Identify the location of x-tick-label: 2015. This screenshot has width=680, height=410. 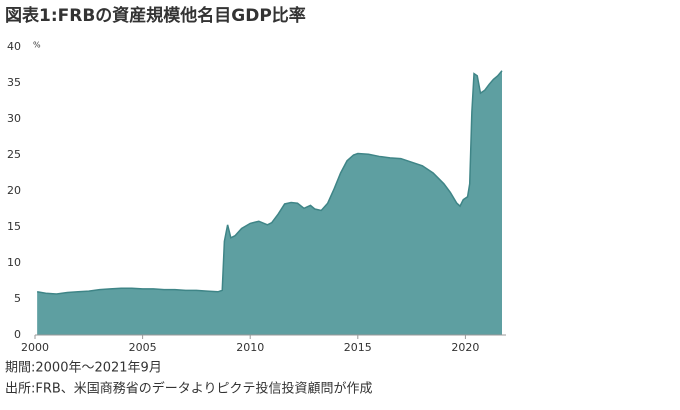
(358, 347).